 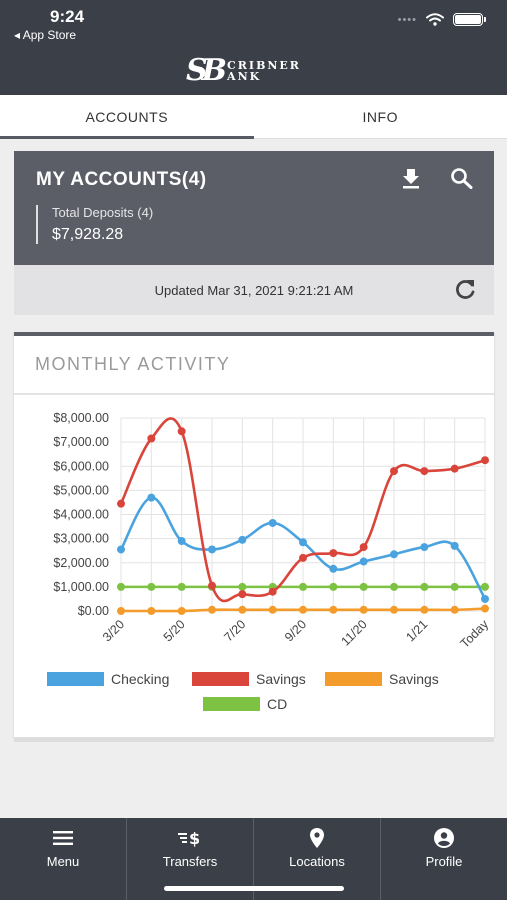 What do you see at coordinates (277, 704) in the screenshot?
I see `legend-label: CD` at bounding box center [277, 704].